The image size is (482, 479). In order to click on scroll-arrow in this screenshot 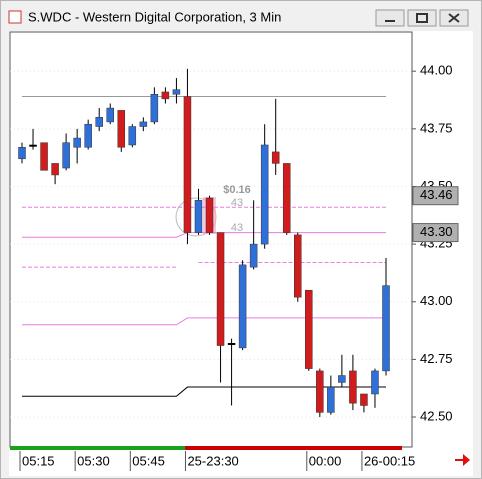, I will do `click(462, 460)`.